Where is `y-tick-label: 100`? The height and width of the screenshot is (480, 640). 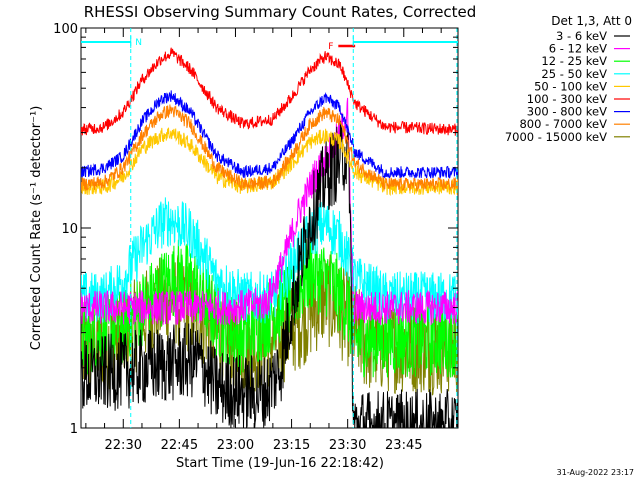 y-tick-label: 100 is located at coordinates (65, 29).